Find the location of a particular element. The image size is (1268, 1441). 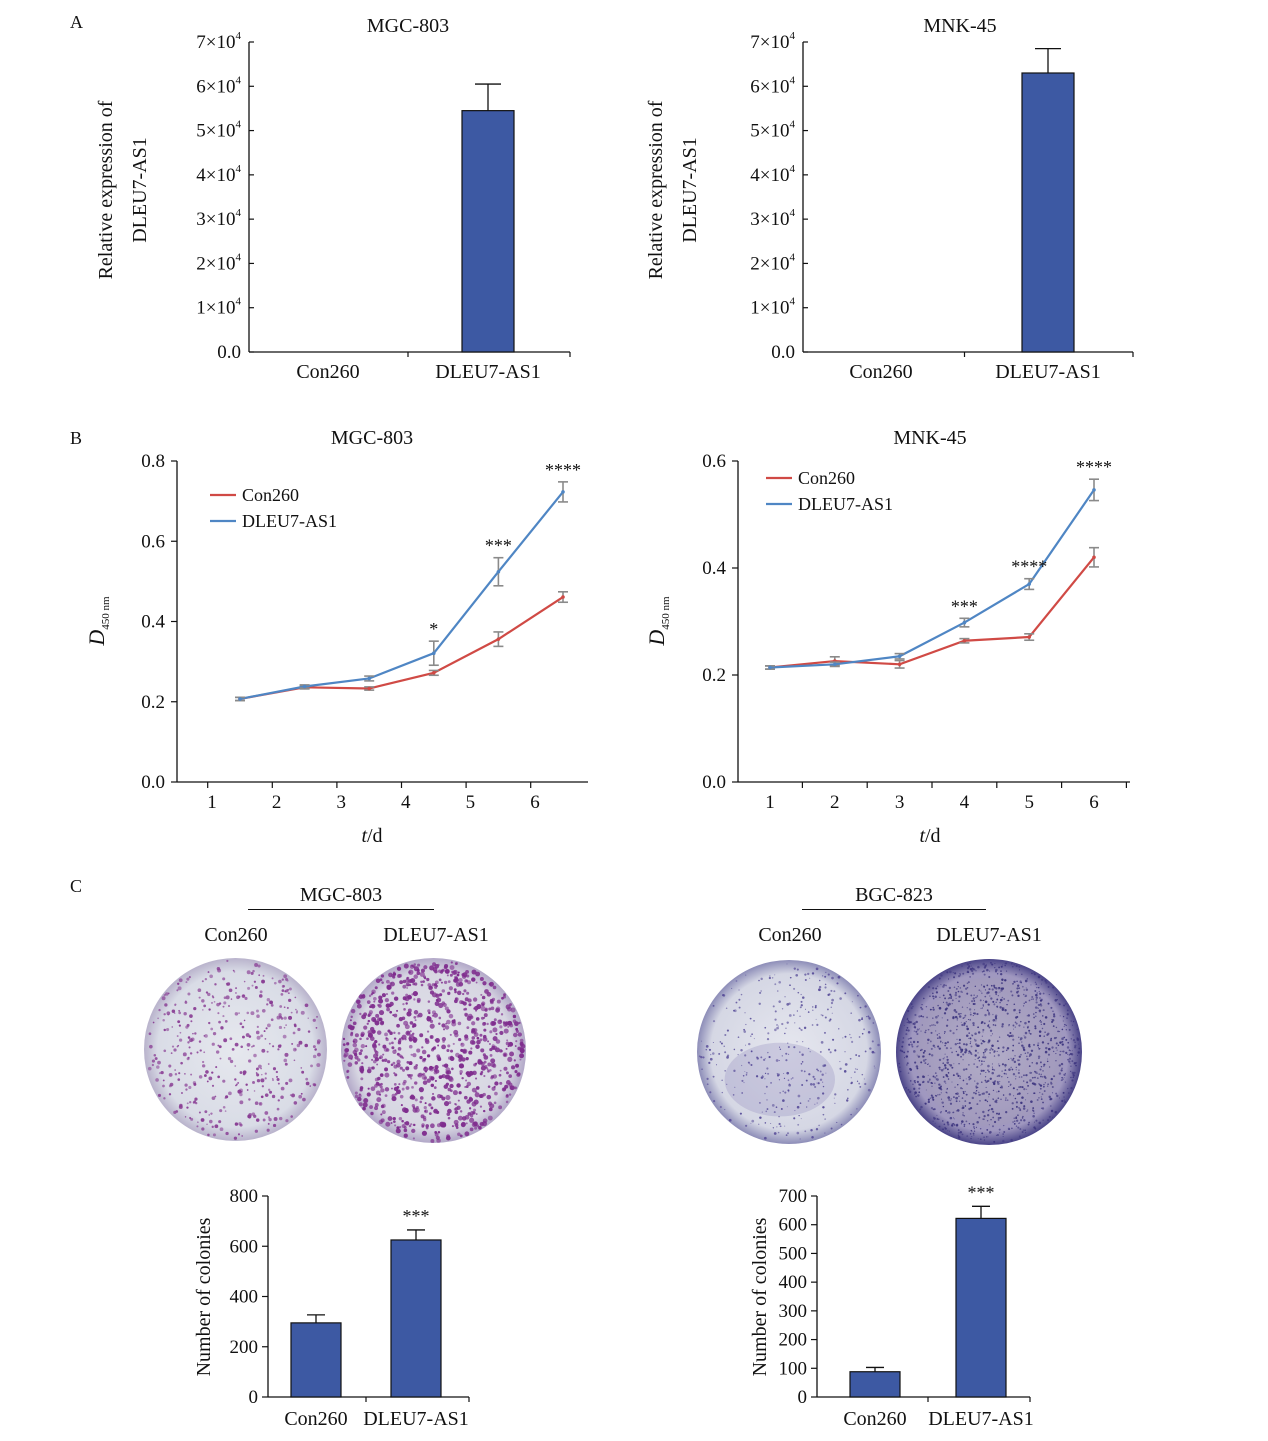

x-tick-label: 4 is located at coordinates (965, 802).